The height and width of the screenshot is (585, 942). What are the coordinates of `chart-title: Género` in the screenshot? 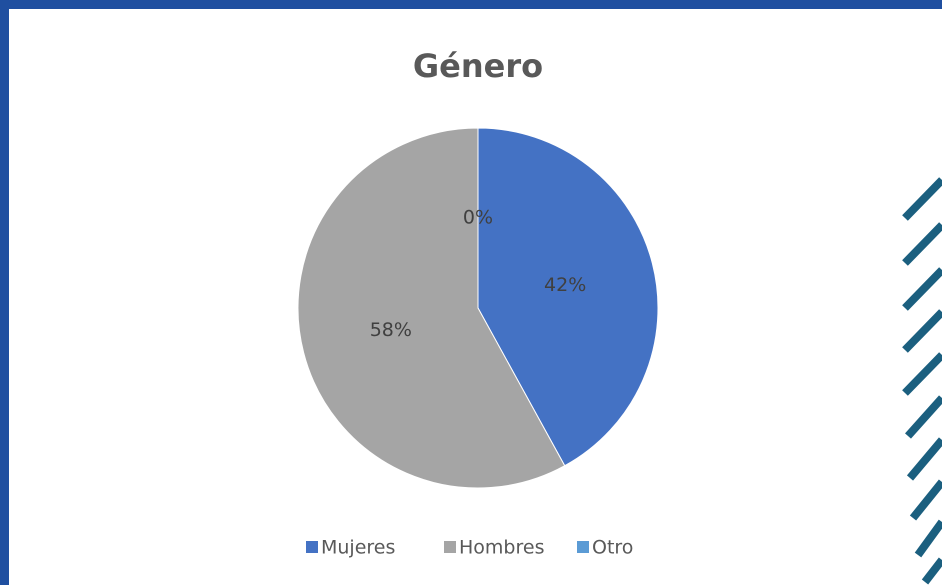 It's located at (478, 66).